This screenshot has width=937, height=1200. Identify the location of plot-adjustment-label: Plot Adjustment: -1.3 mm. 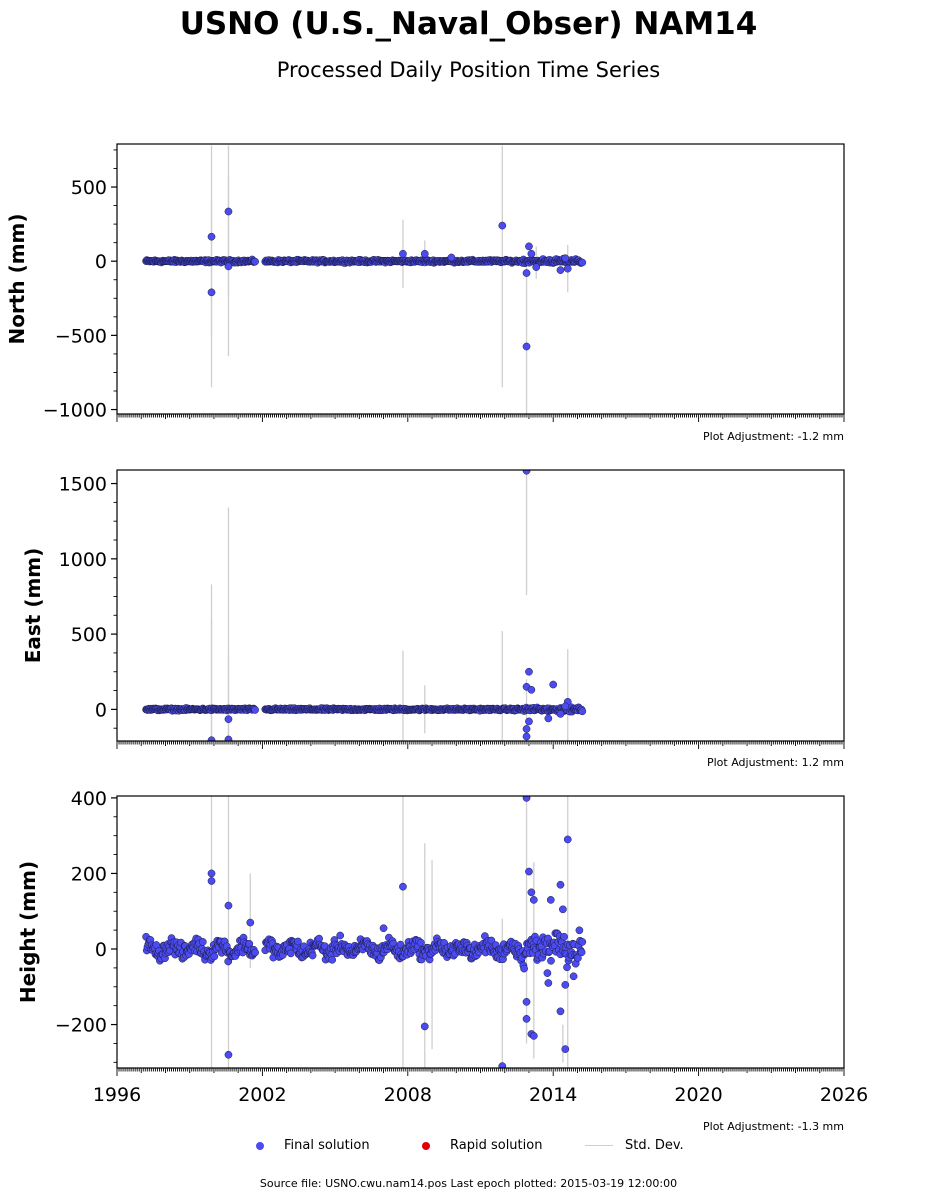
(773, 1126).